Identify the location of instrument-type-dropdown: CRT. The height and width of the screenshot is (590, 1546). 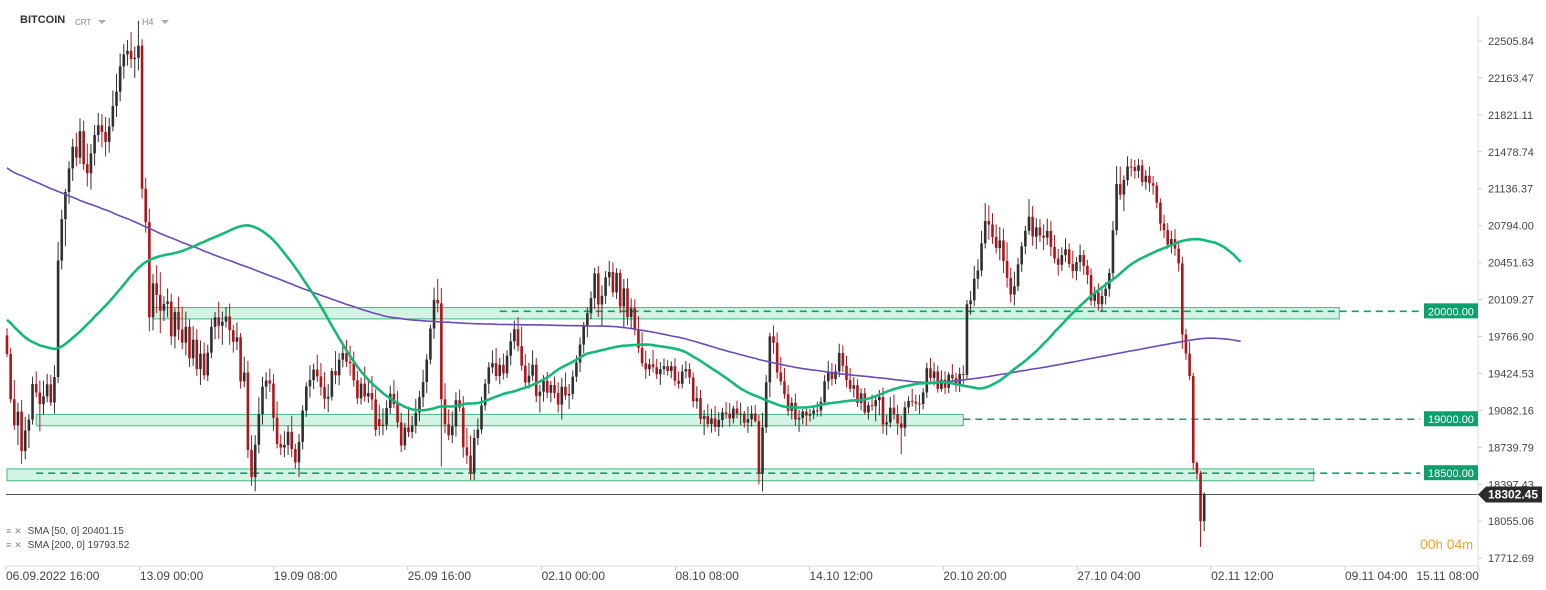
(91, 22).